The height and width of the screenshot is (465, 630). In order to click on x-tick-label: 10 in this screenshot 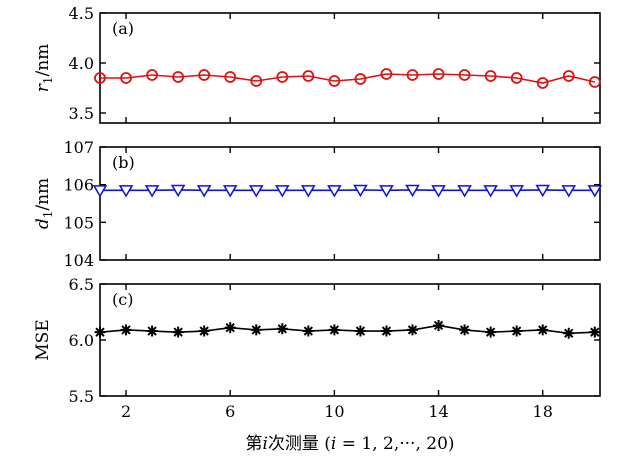, I will do `click(334, 411)`.